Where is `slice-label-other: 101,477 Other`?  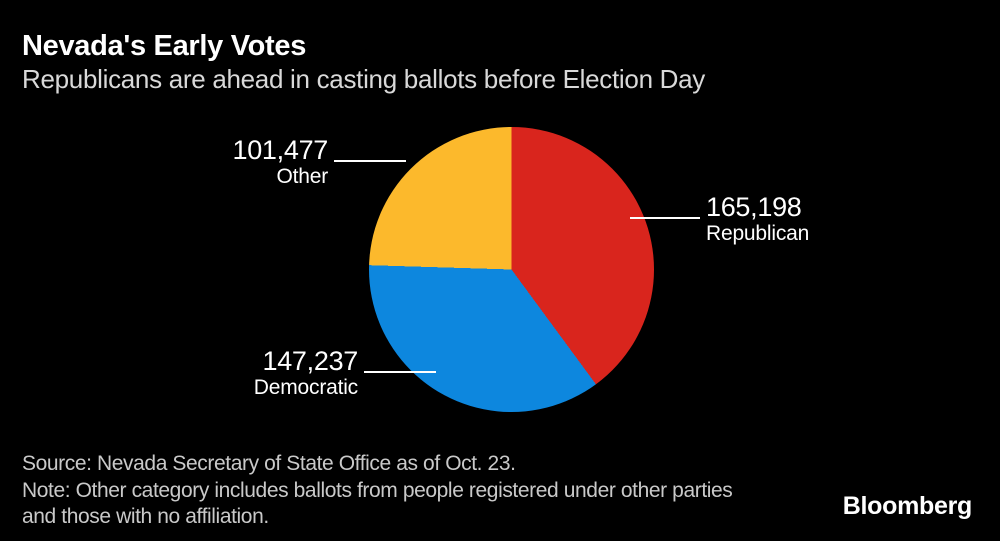
slice-label-other: 101,477 Other is located at coordinates (281, 162).